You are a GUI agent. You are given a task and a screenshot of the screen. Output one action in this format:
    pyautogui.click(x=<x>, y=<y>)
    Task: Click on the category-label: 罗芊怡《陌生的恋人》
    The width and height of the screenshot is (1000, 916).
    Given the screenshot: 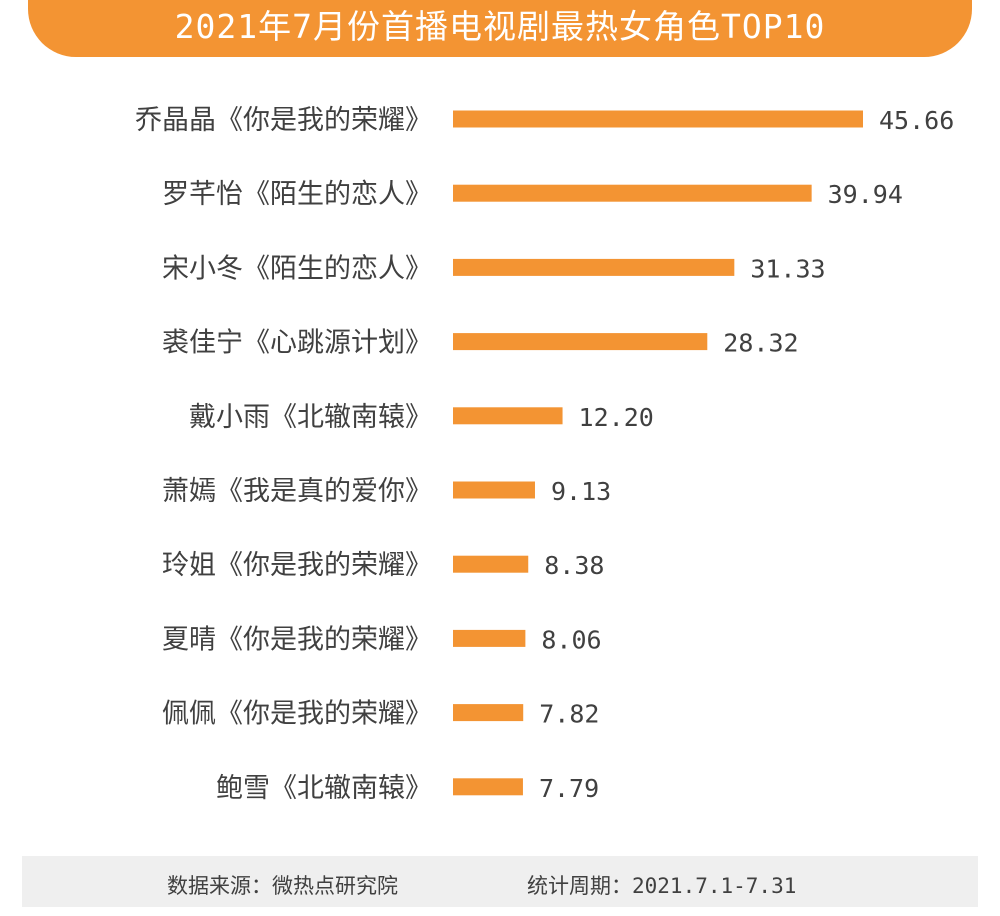 What is the action you would take?
    pyautogui.click(x=297, y=194)
    